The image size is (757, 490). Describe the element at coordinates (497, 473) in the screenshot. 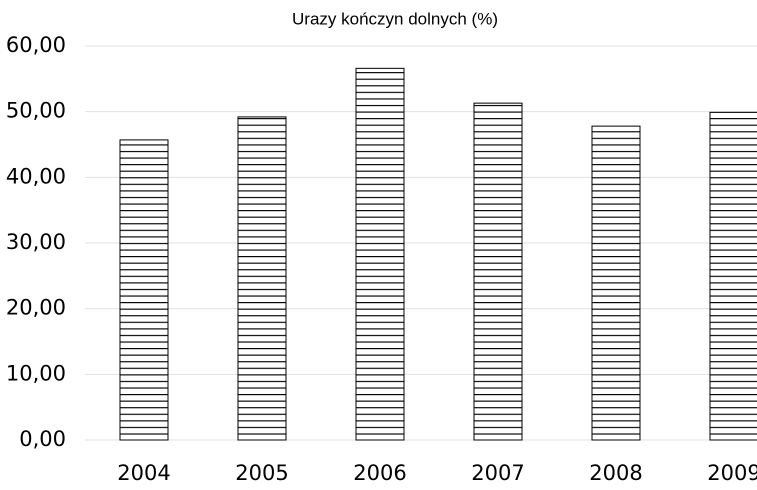

I see `x-tick-label: 2007` at that location.